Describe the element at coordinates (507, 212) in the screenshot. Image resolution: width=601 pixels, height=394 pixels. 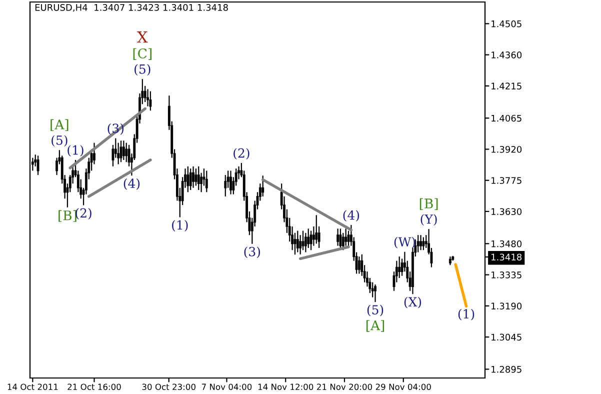
I see `y-tick-label: 1.3630` at that location.